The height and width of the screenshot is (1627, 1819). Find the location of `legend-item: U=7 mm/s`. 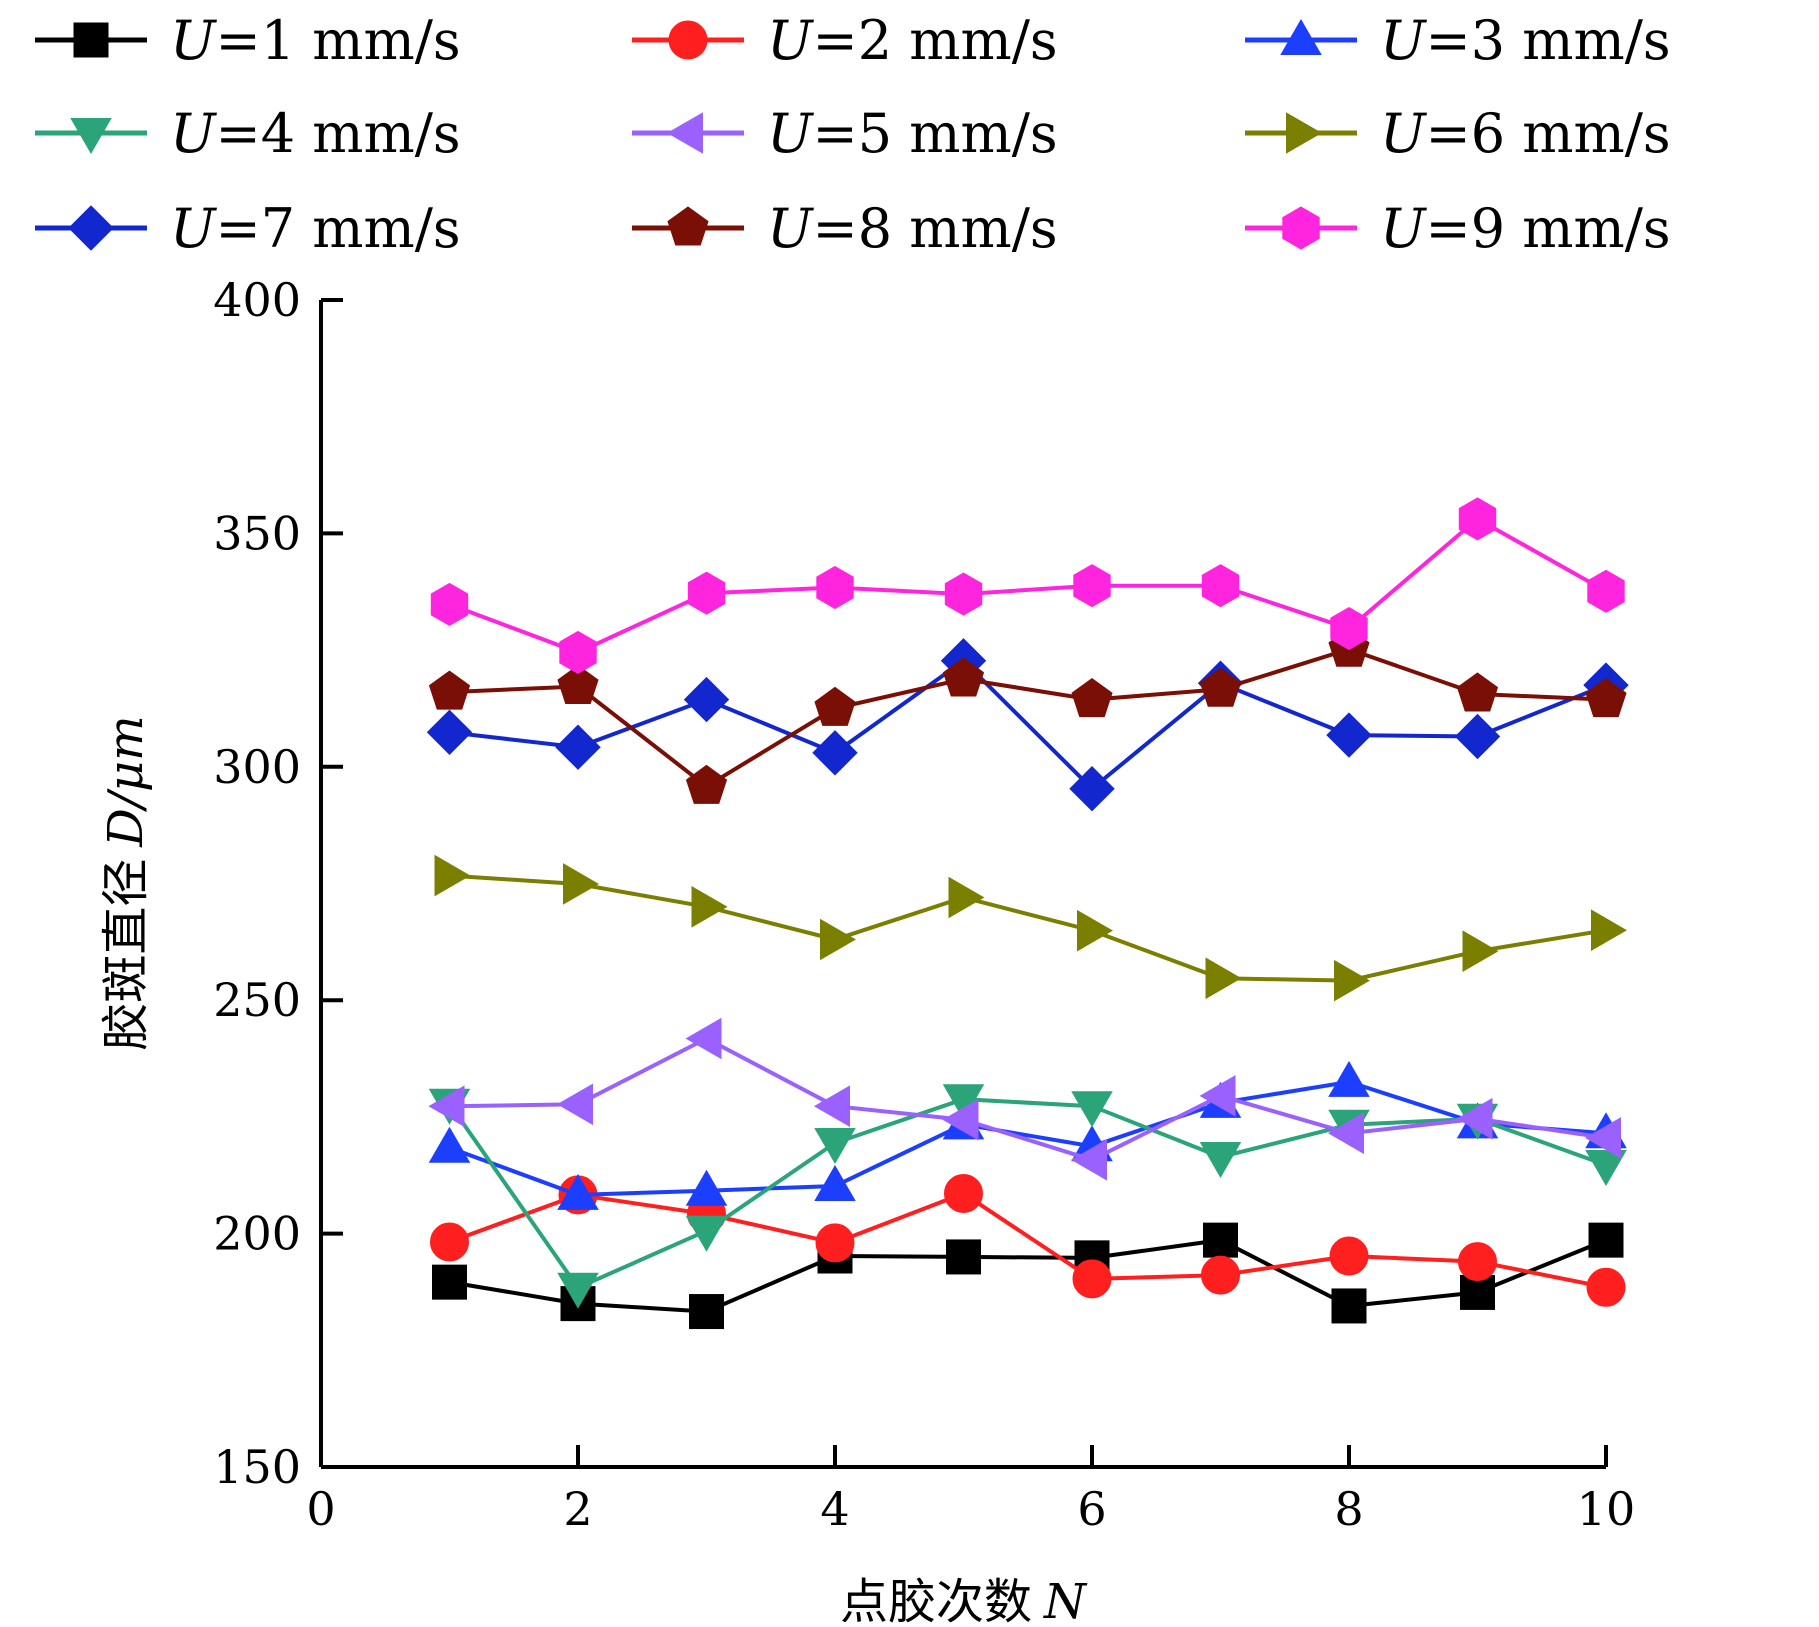

legend-item: U=7 mm/s is located at coordinates (248, 228).